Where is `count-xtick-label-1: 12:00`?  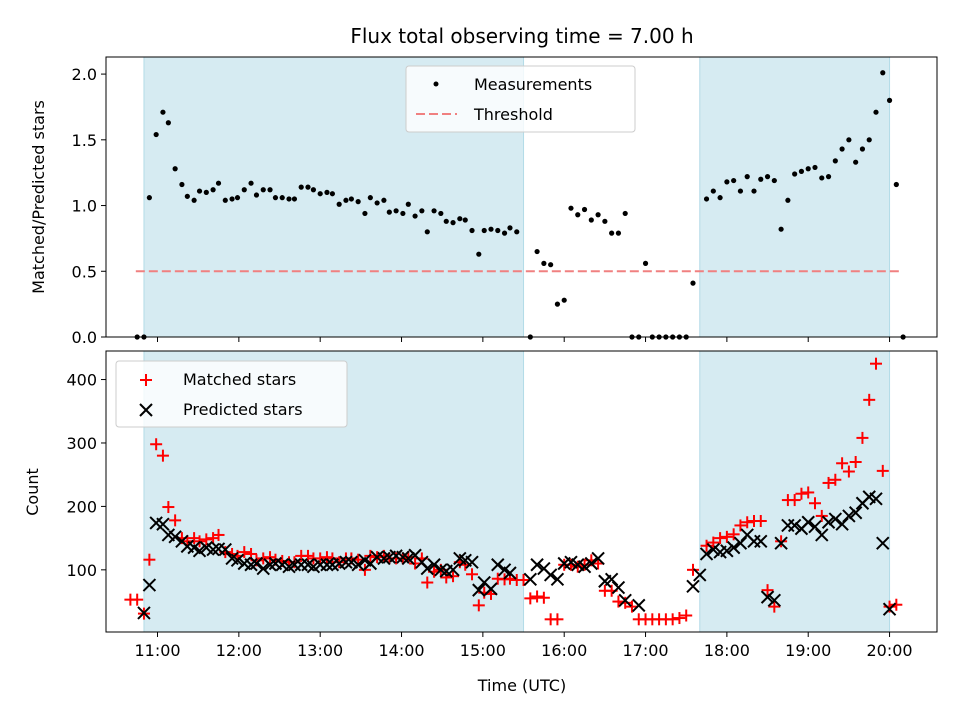 count-xtick-label-1: 12:00 is located at coordinates (239, 650).